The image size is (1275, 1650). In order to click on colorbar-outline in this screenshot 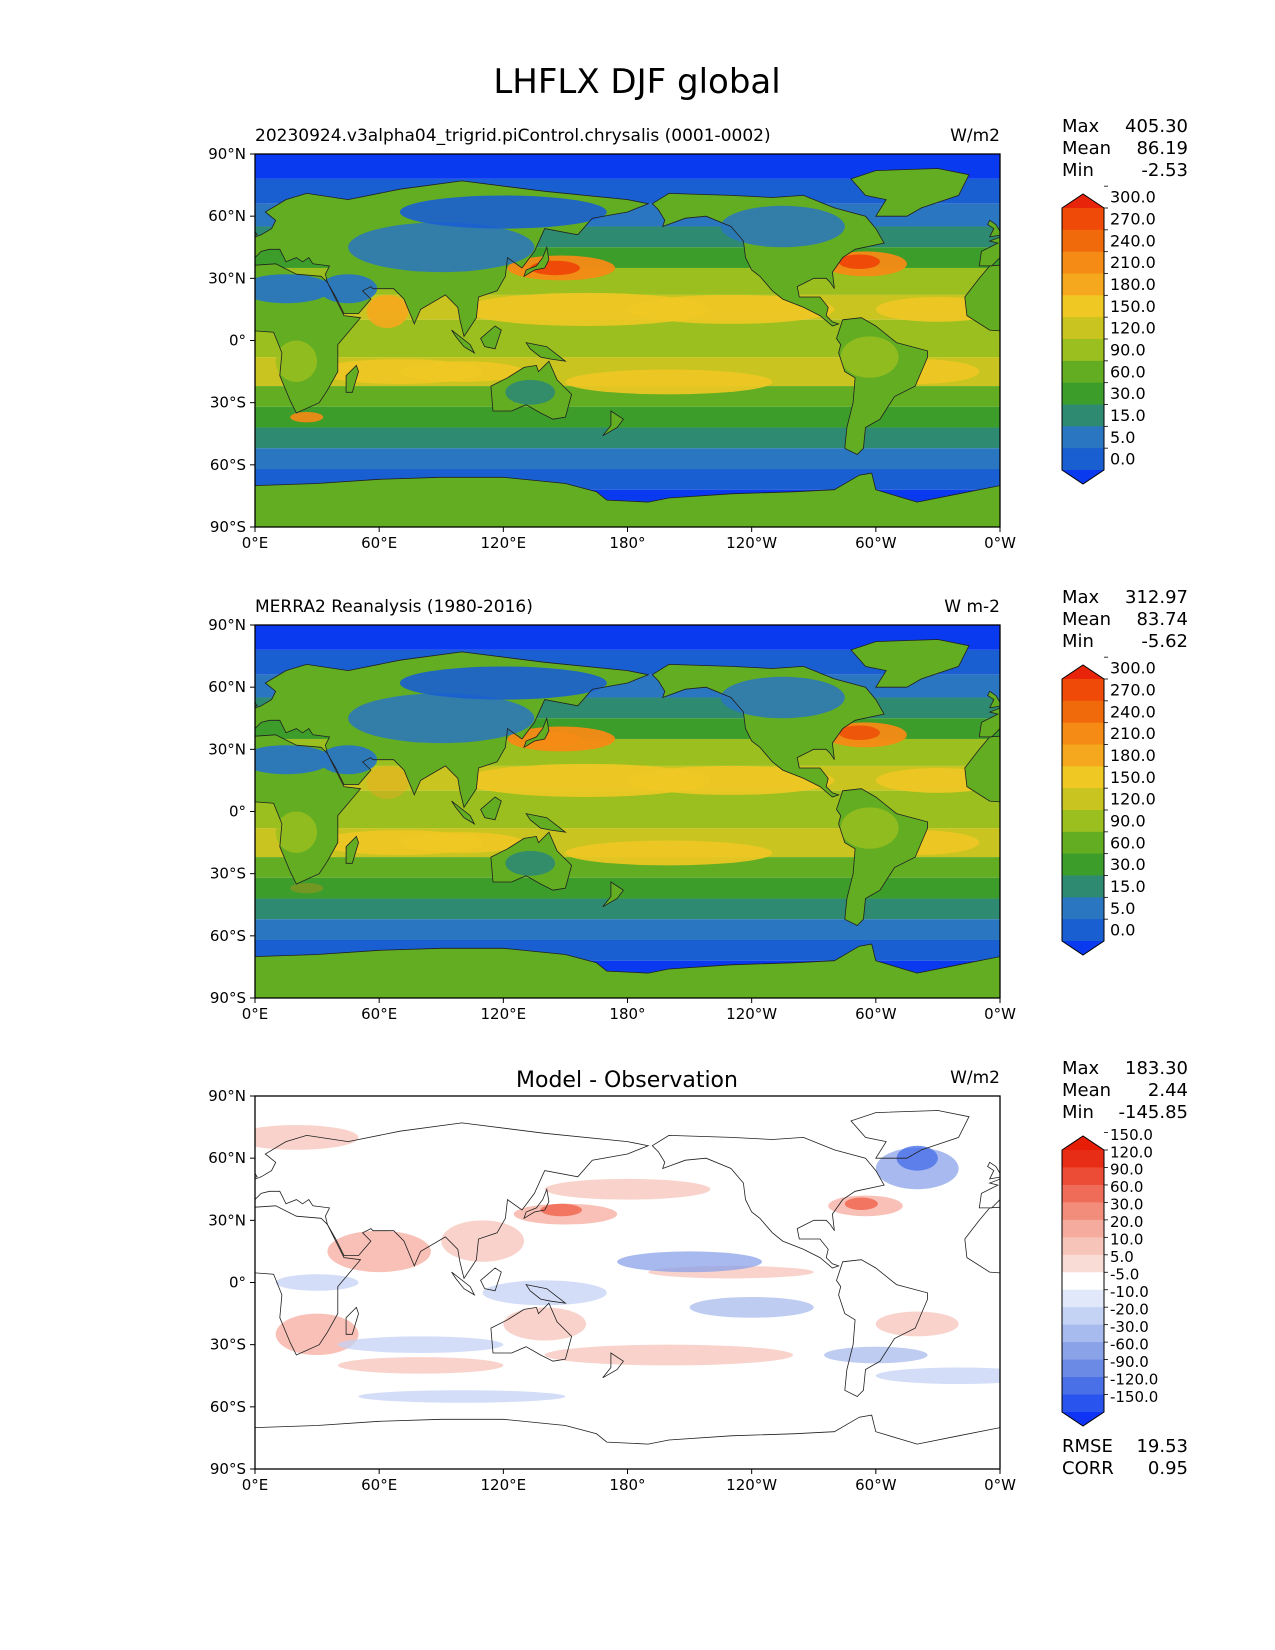, I will do `click(1083, 810)`.